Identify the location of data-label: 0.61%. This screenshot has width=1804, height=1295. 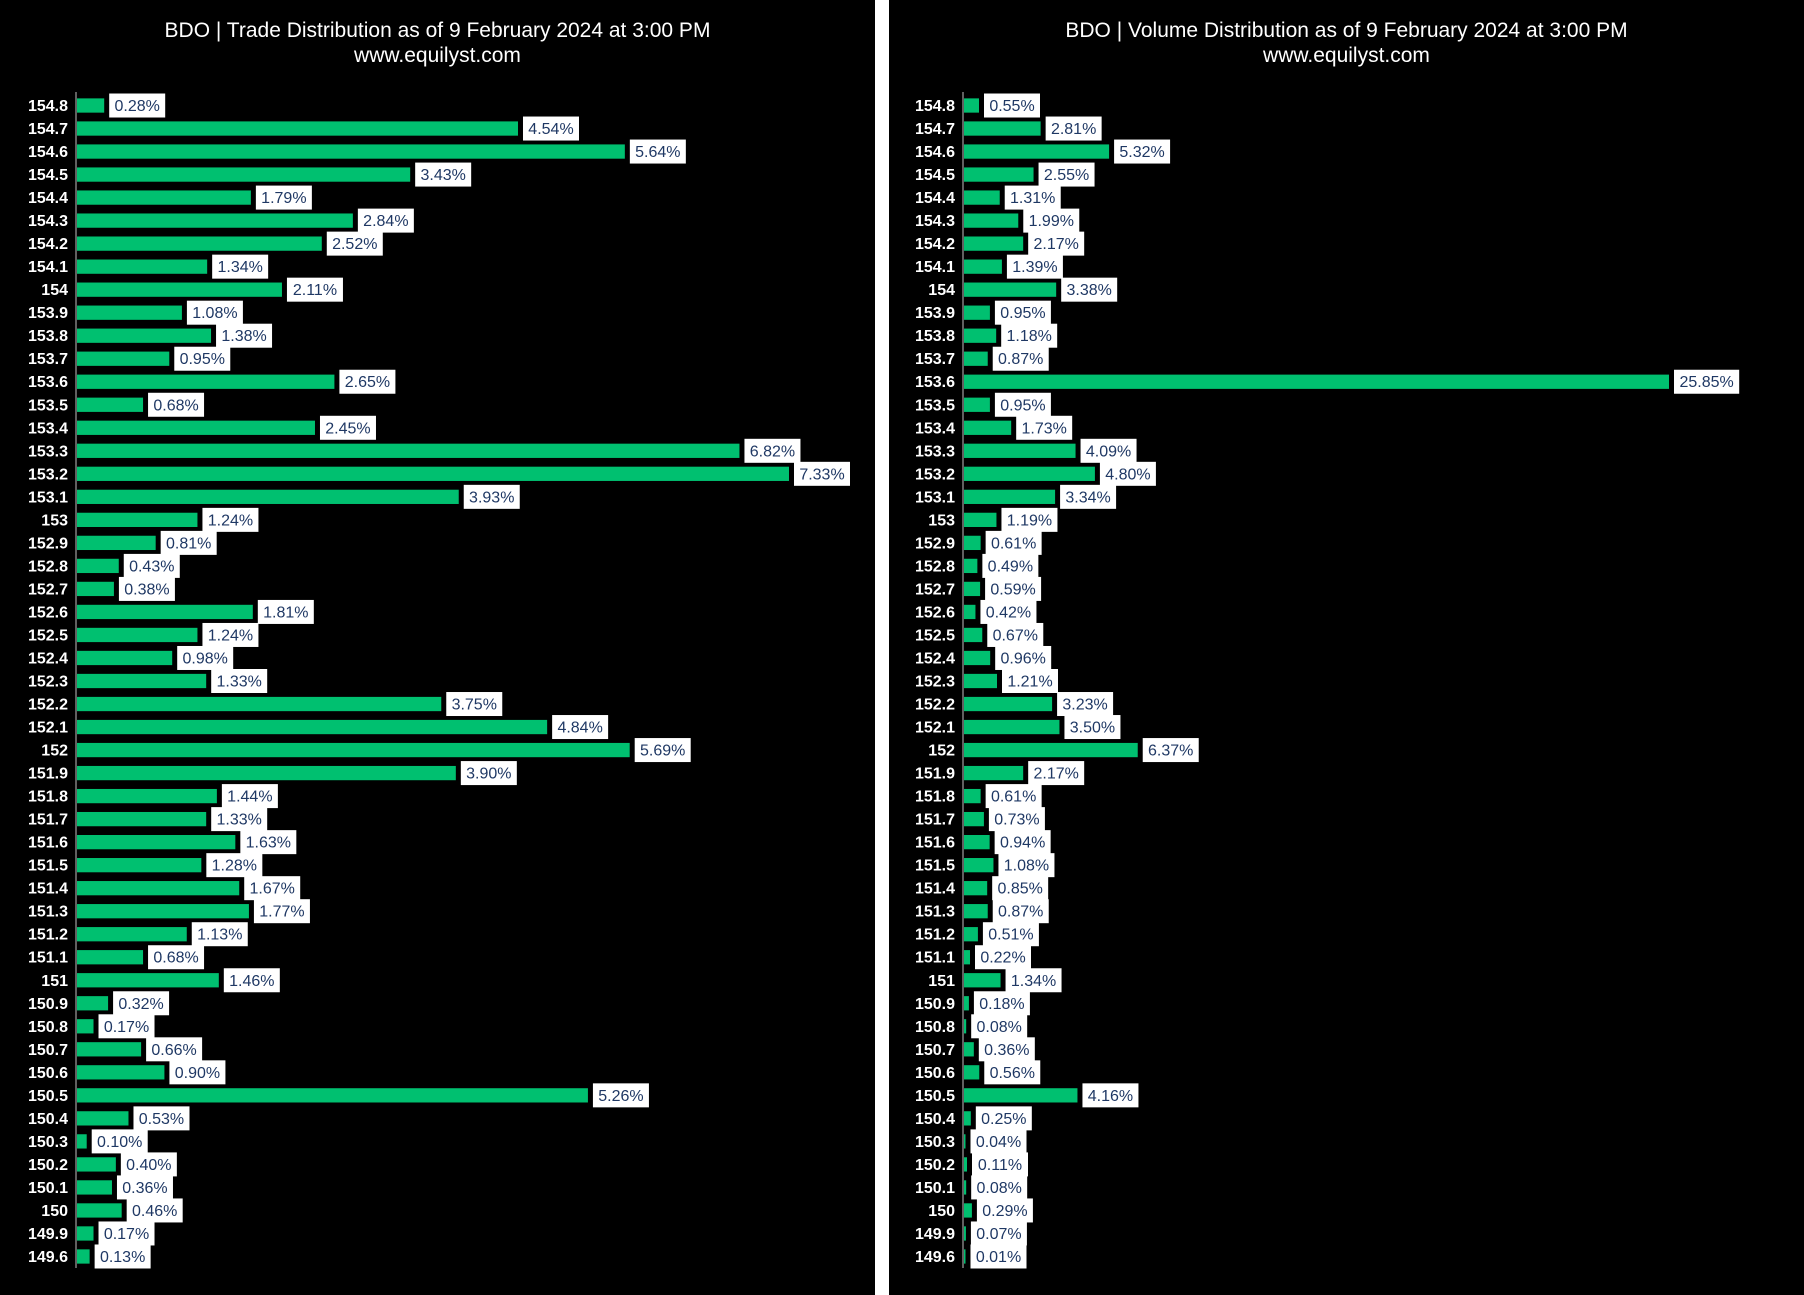
(1013, 797).